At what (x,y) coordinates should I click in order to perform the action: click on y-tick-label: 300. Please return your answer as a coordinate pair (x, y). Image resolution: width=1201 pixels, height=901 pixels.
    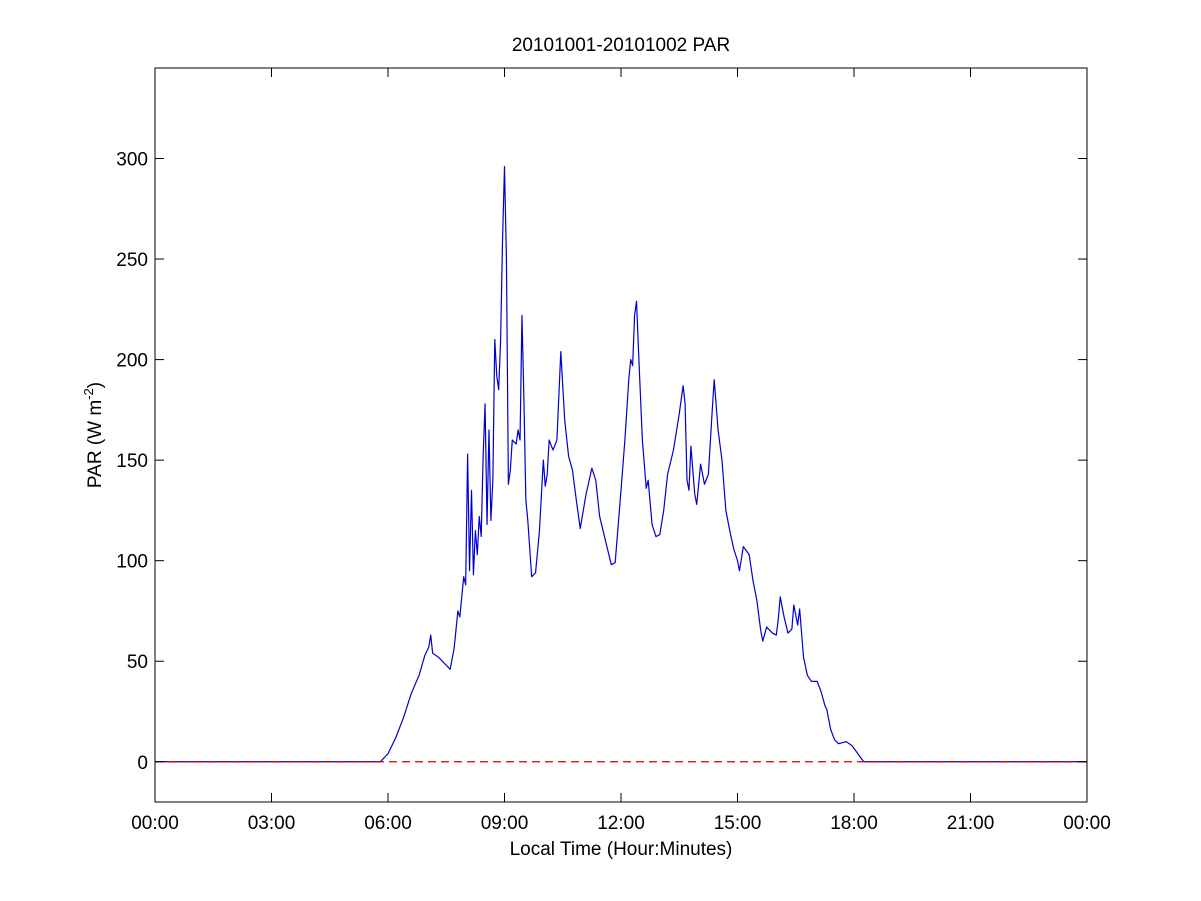
    Looking at the image, I should click on (132, 159).